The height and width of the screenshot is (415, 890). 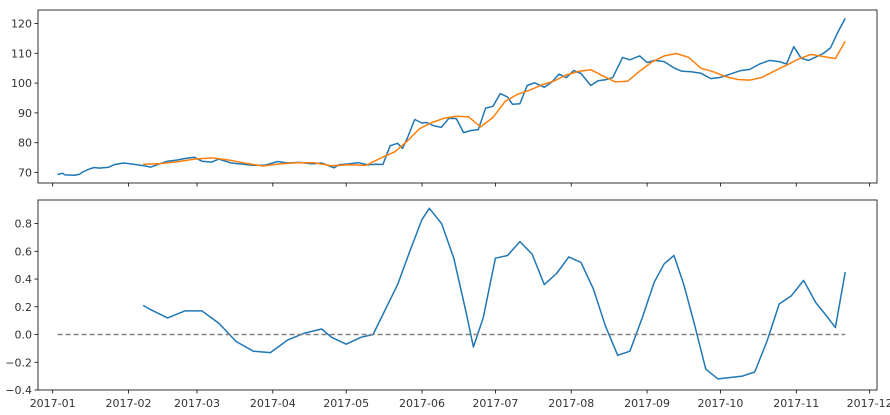 What do you see at coordinates (24, 251) in the screenshot?
I see `y-tick-label: 0.6` at bounding box center [24, 251].